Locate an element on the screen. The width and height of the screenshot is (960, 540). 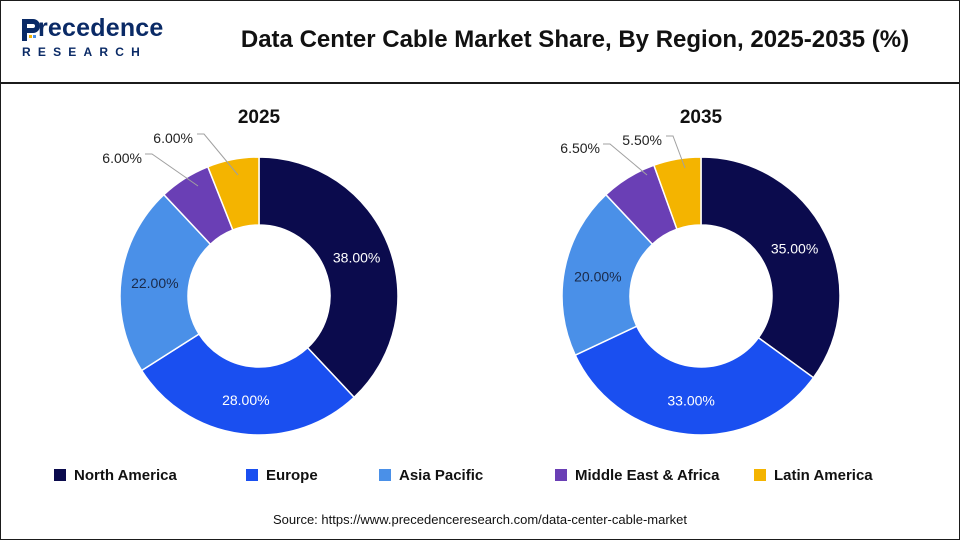
data-label: 5.50% is located at coordinates (642, 140).